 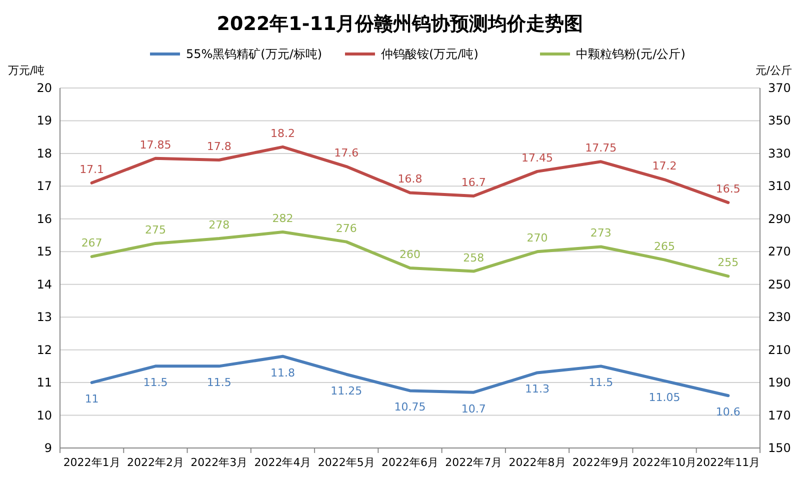 What do you see at coordinates (156, 145) in the screenshot?
I see `data-label: 17.85` at bounding box center [156, 145].